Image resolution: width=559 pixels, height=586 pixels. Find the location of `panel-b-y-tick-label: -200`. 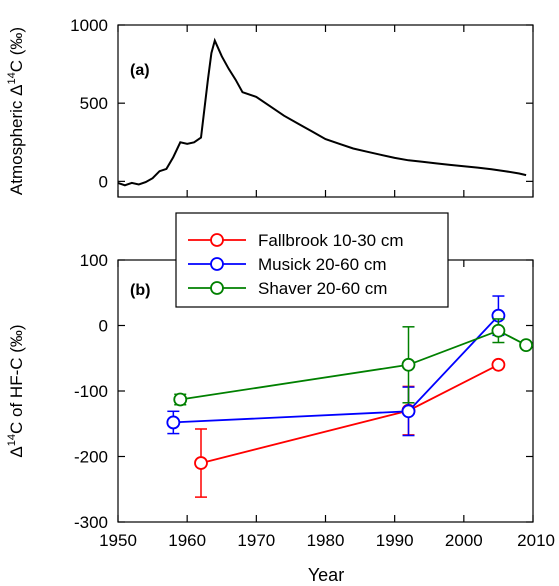

panel-b-y-tick-label: -200 is located at coordinates (91, 457).